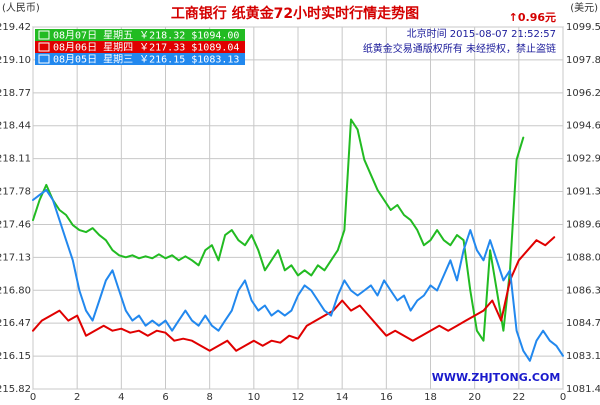 Image resolution: width=600 pixels, height=405 pixels. Describe the element at coordinates (253, 397) in the screenshot. I see `x-tick-label: 10` at that location.